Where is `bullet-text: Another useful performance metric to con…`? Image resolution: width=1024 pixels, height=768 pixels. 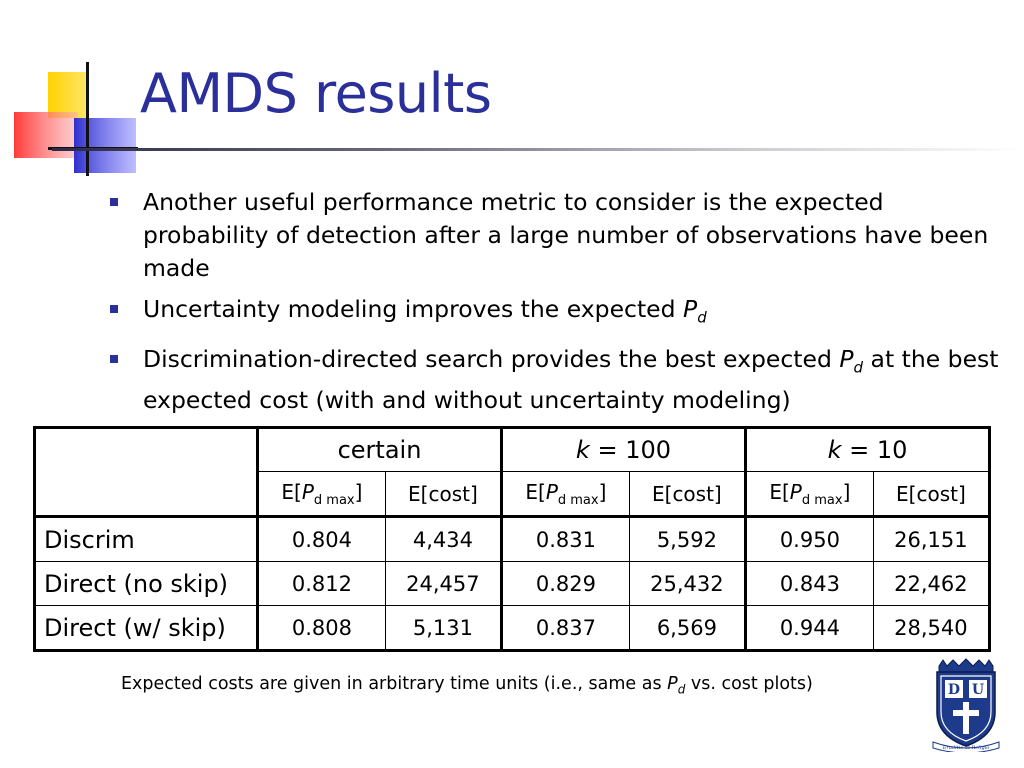 bullet-text: Another useful performance metric to con… is located at coordinates (566, 235).